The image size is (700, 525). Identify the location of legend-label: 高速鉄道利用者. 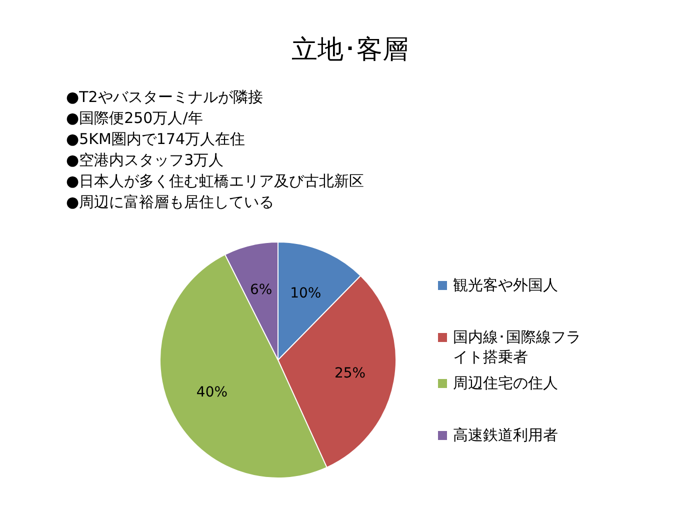
(505, 435).